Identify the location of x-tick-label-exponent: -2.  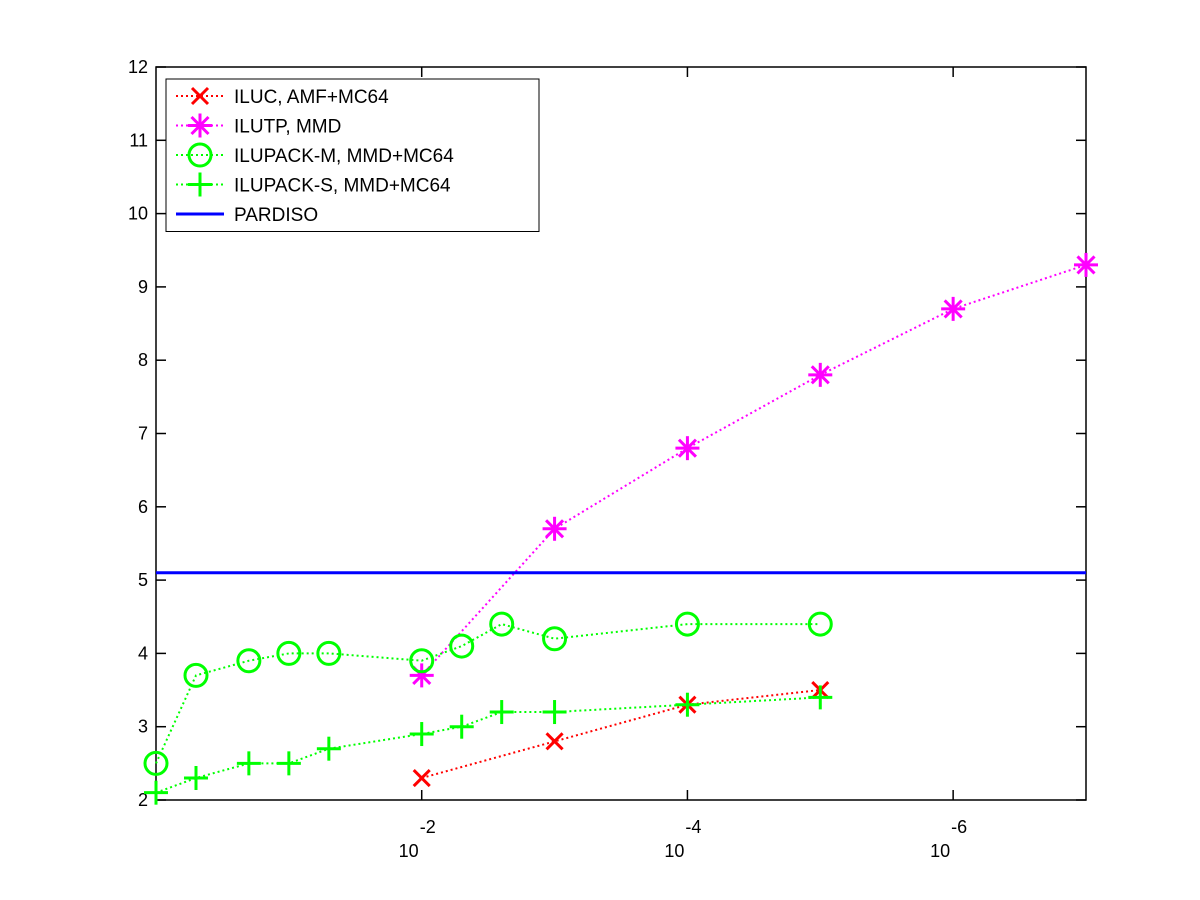
(428, 827).